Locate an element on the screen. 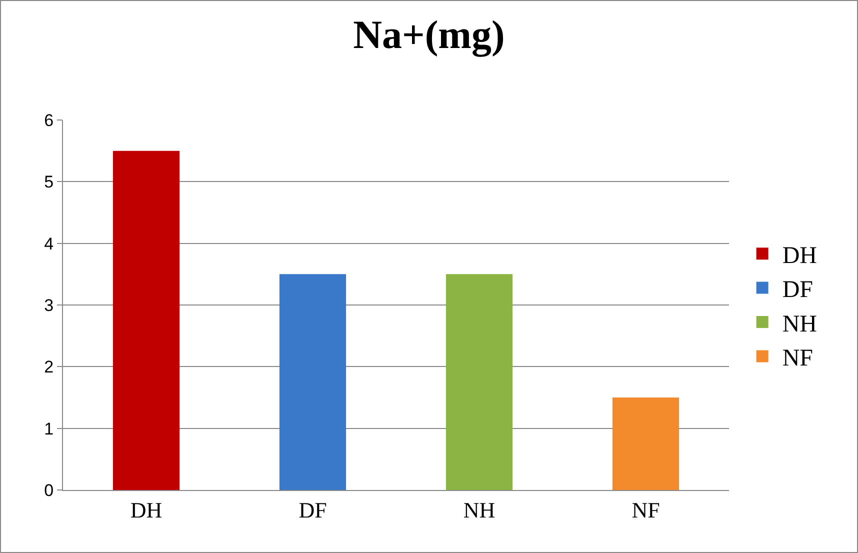  x-tick-label: NF is located at coordinates (646, 509).